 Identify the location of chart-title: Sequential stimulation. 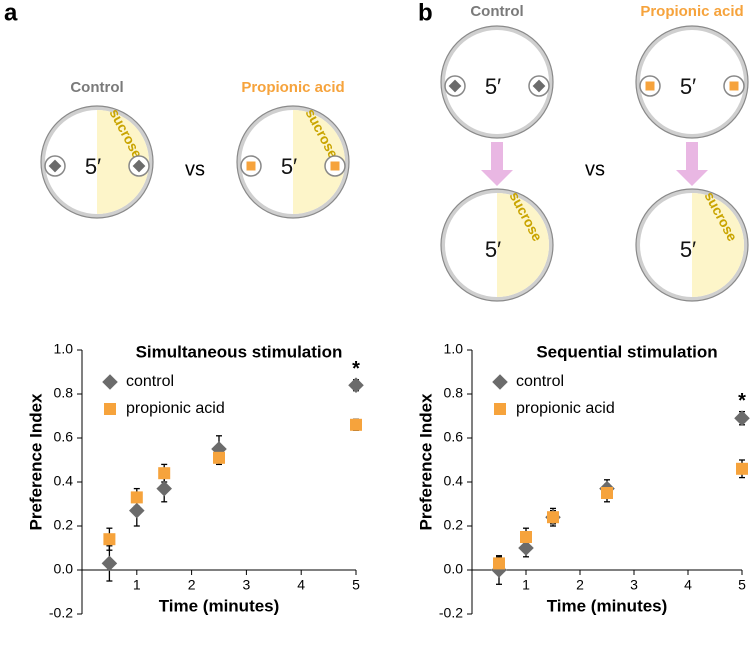
(626, 351).